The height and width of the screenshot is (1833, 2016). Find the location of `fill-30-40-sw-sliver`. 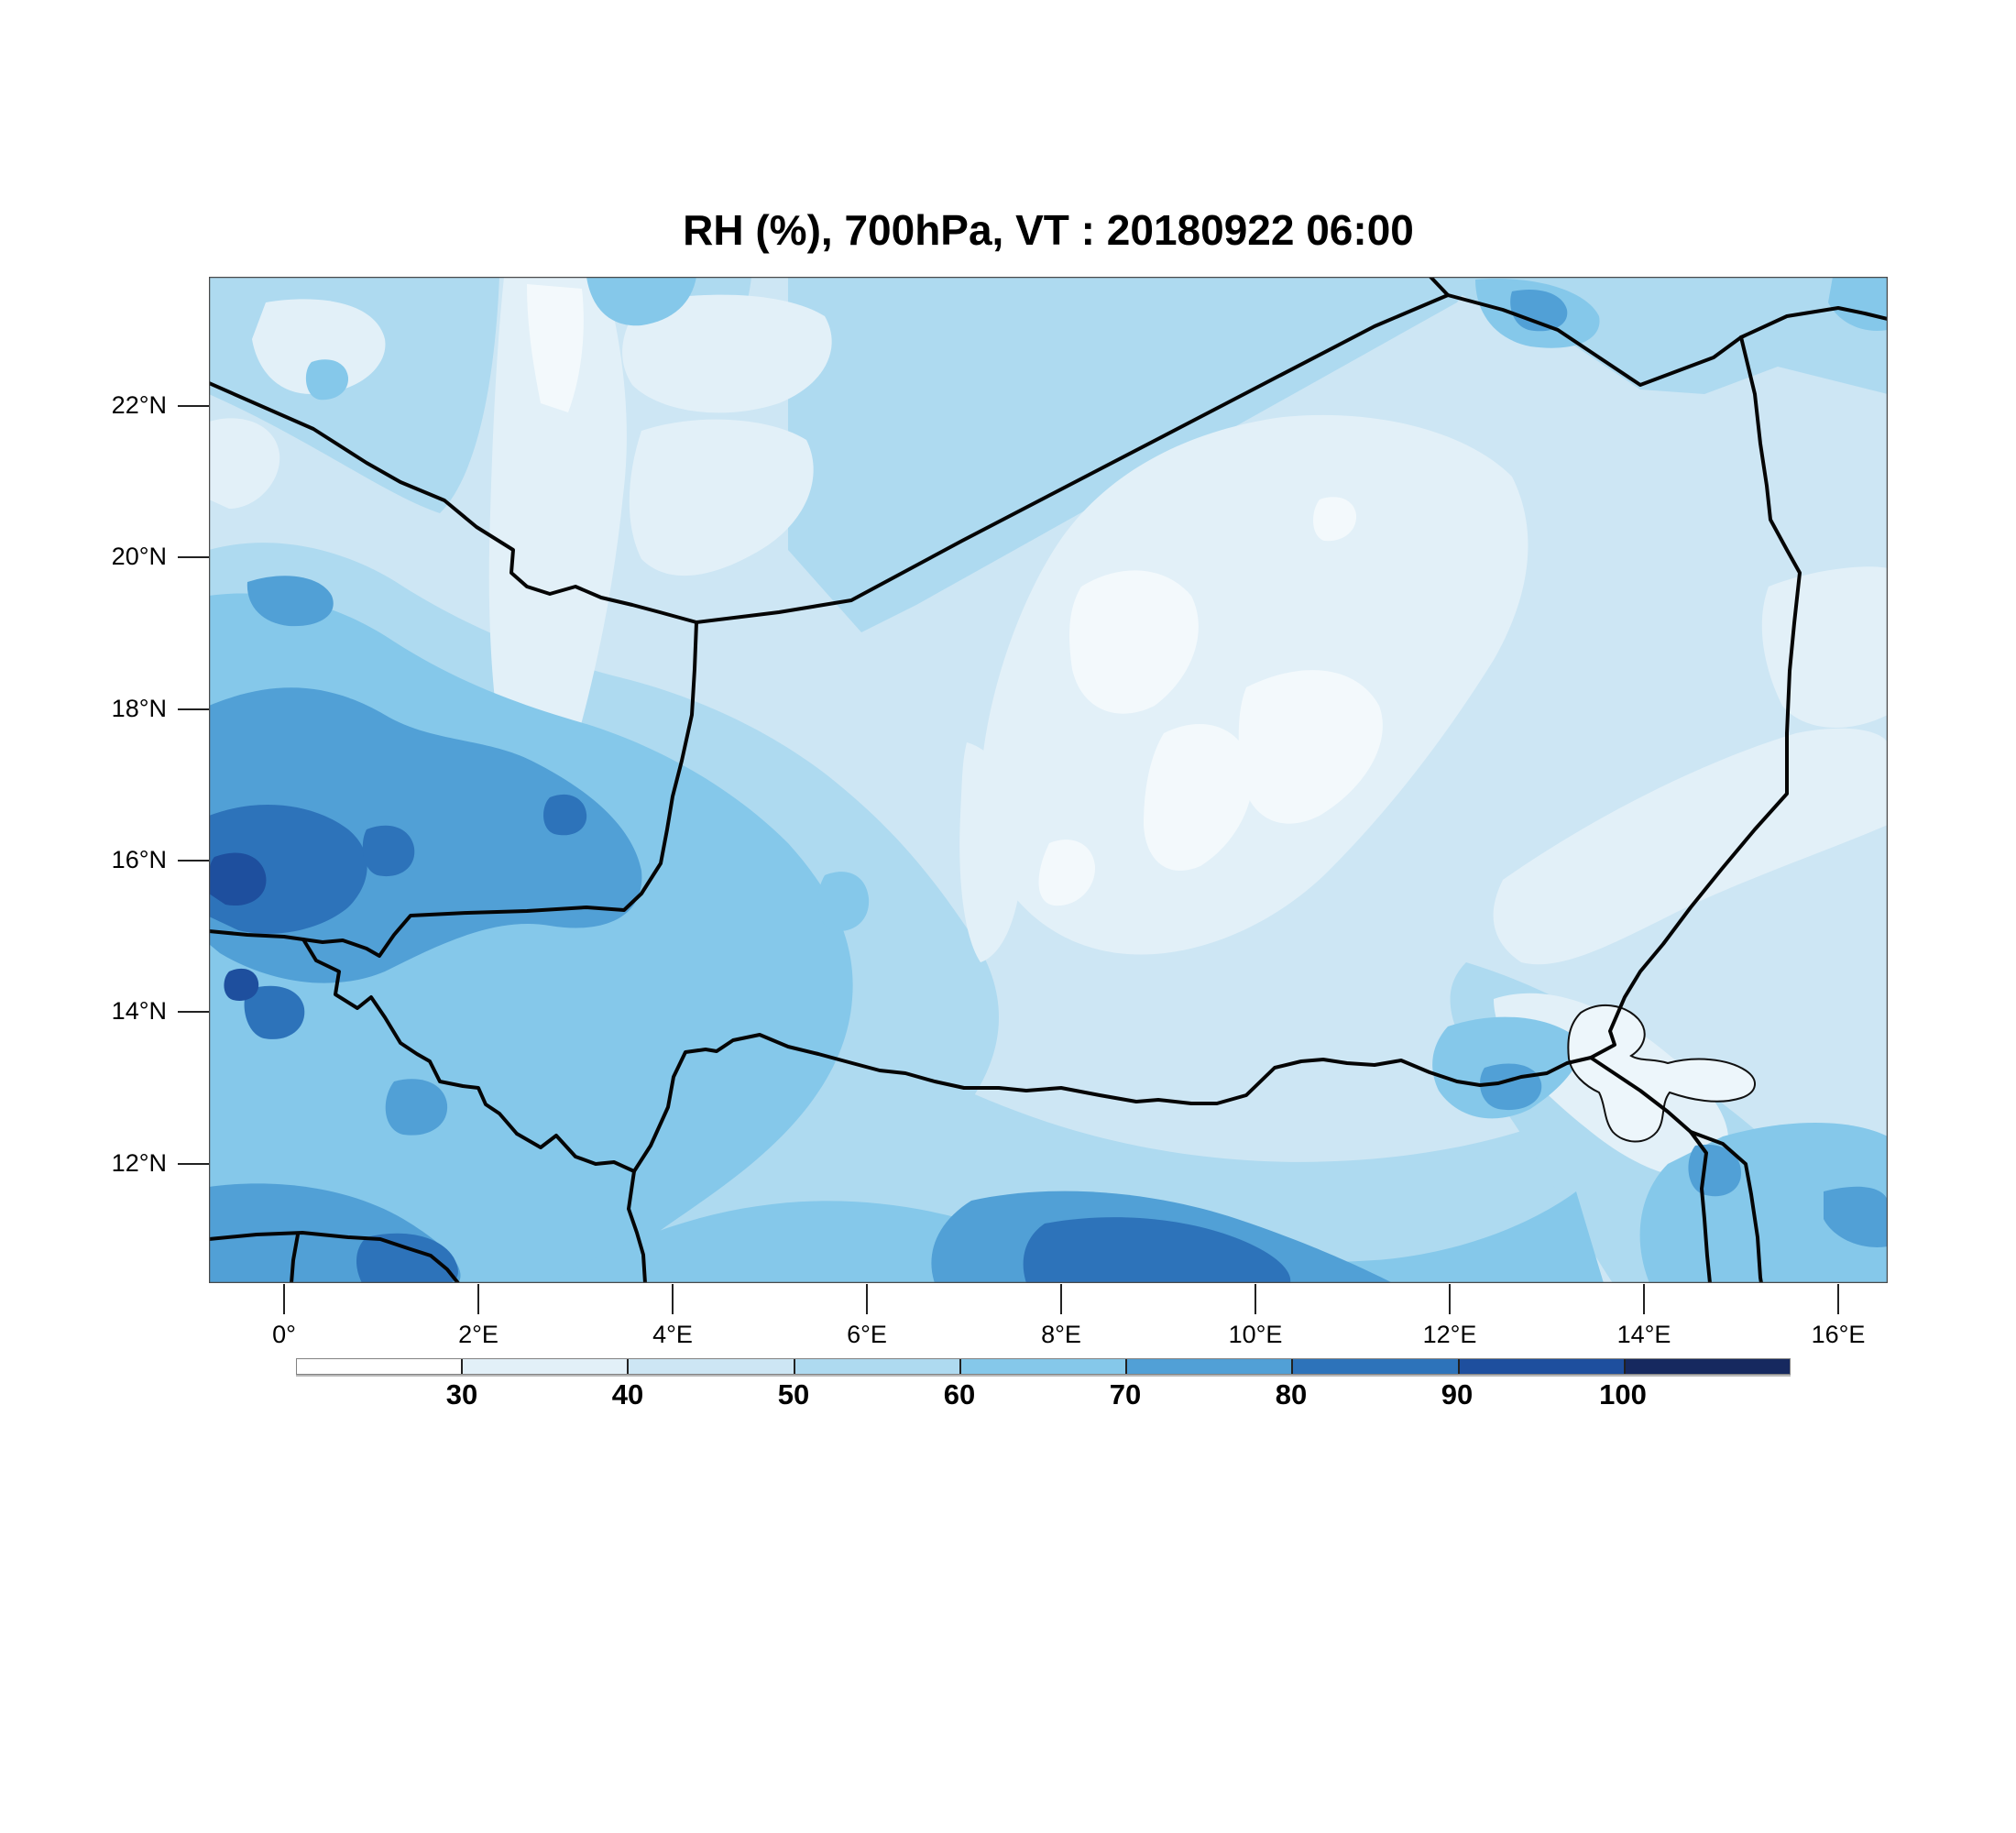

fill-30-40-sw-sliver is located at coordinates (991, 852).